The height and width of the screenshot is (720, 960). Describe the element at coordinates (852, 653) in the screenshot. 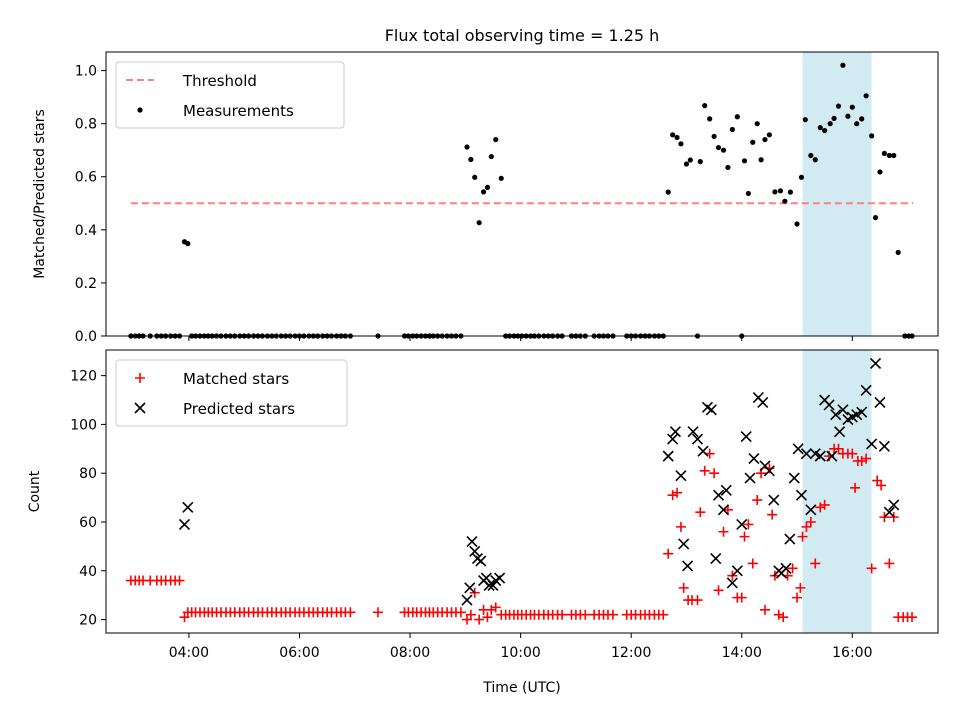

I see `x-tick-label: 16:00` at that location.